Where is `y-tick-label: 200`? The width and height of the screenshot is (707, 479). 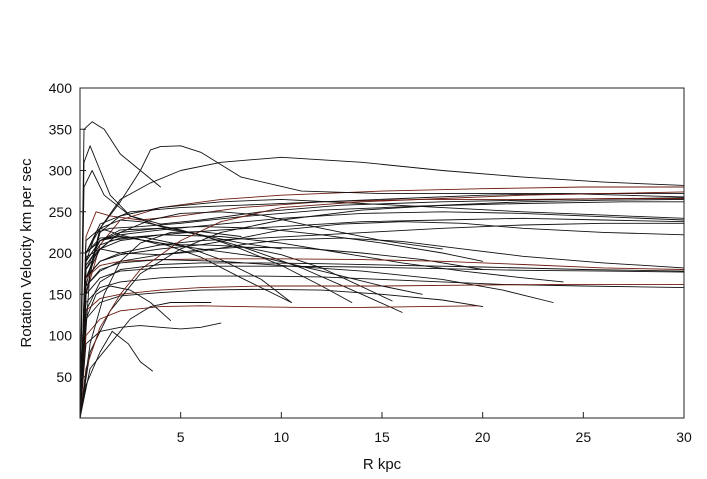
y-tick-label: 200 is located at coordinates (61, 253).